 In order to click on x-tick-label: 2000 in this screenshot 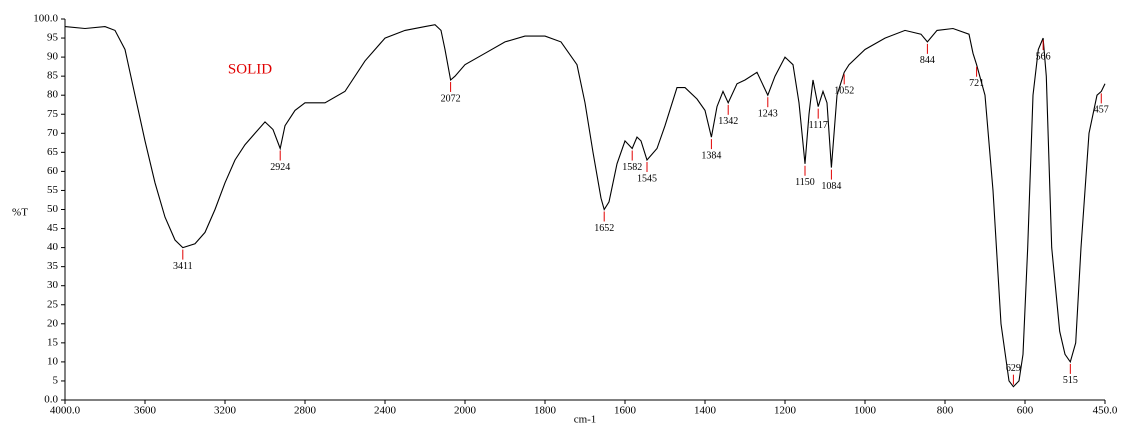, I will do `click(465, 411)`.